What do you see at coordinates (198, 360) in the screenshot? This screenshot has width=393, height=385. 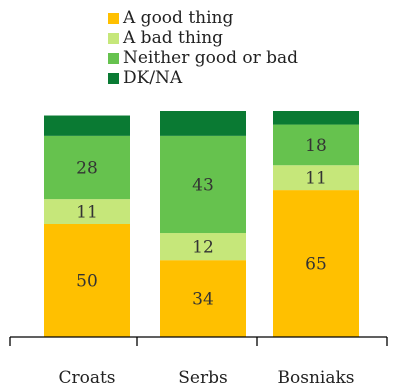 I see `x-axis: Croats Serbs Bosniaks` at bounding box center [198, 360].